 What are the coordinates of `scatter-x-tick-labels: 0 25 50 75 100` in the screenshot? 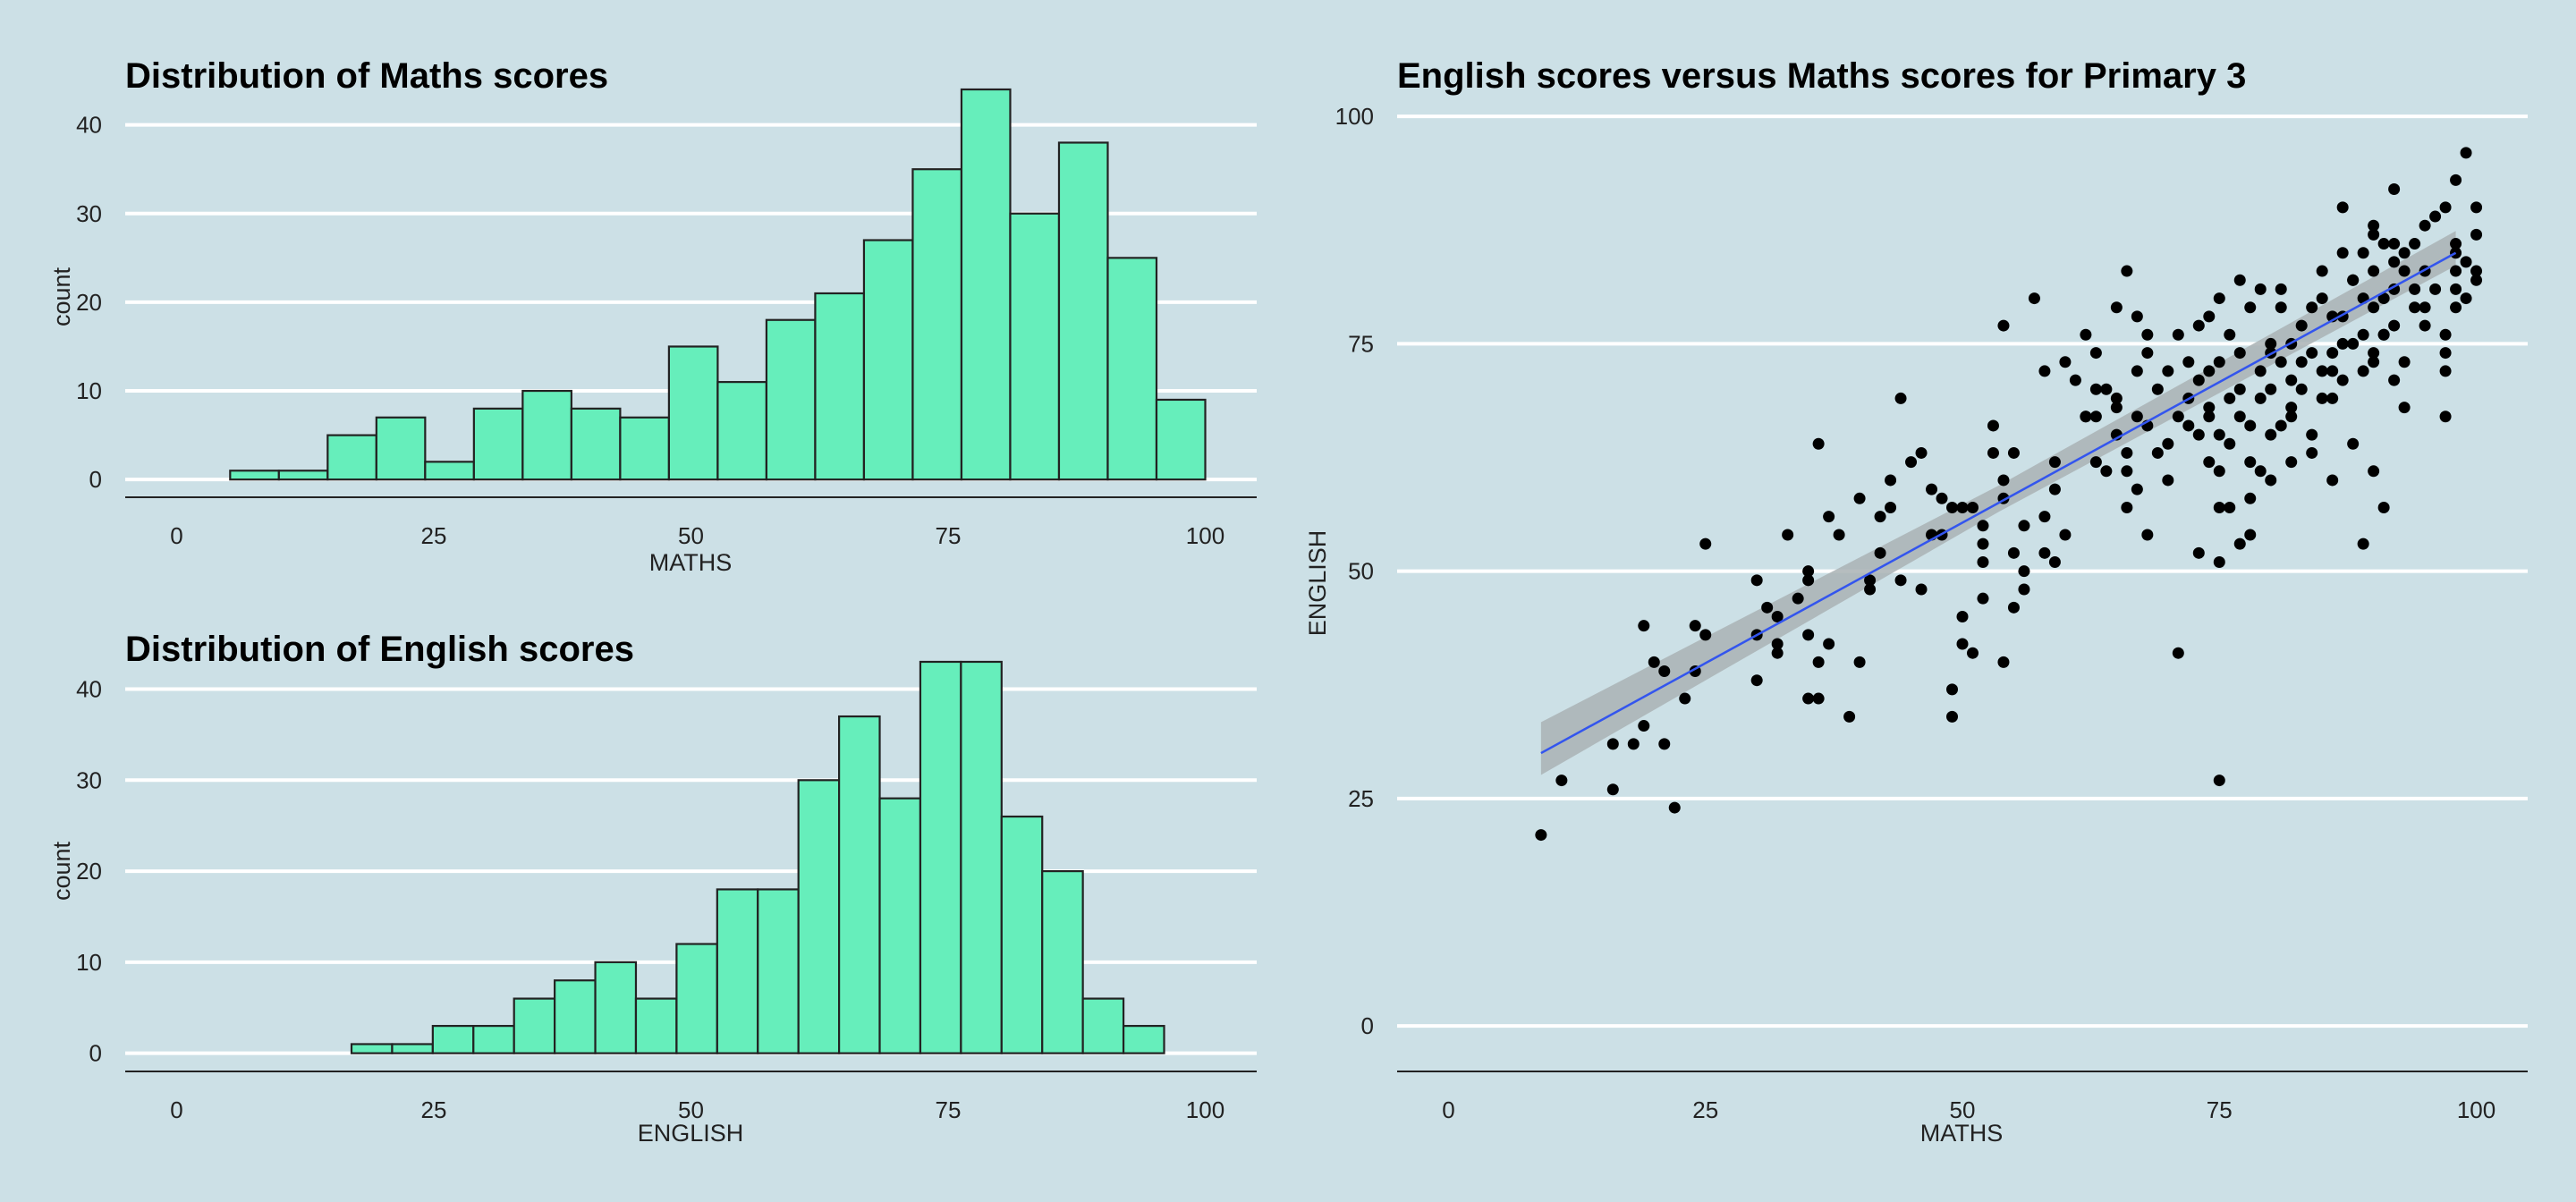 It's located at (1969, 1109).